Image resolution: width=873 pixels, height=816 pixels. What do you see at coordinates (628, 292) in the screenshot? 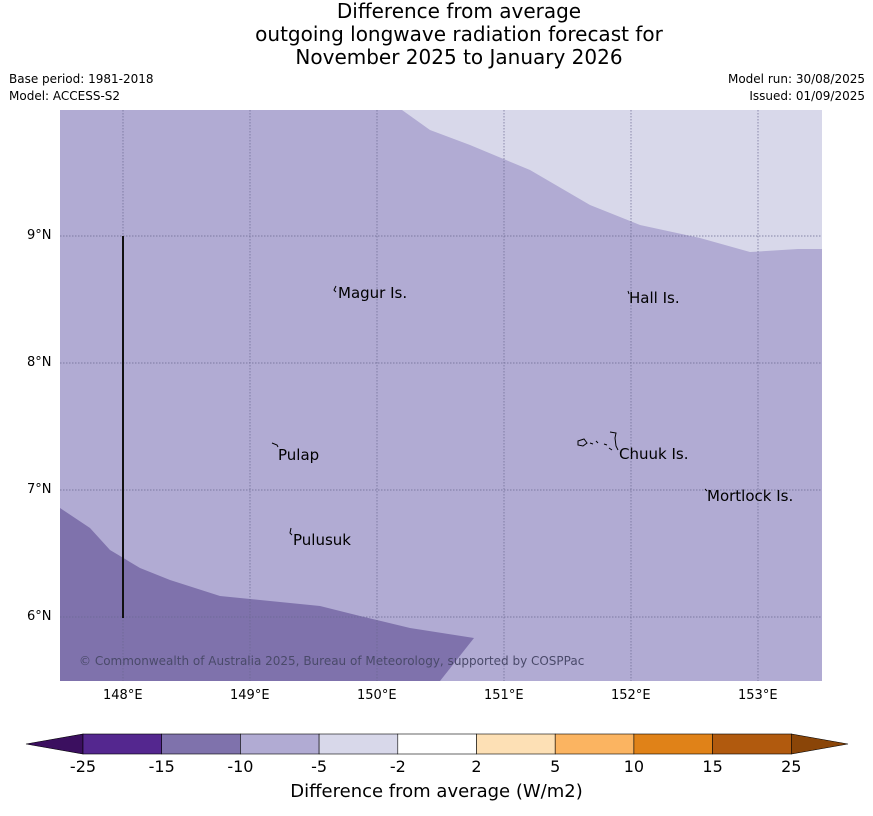
I see `hall-island-shape` at bounding box center [628, 292].